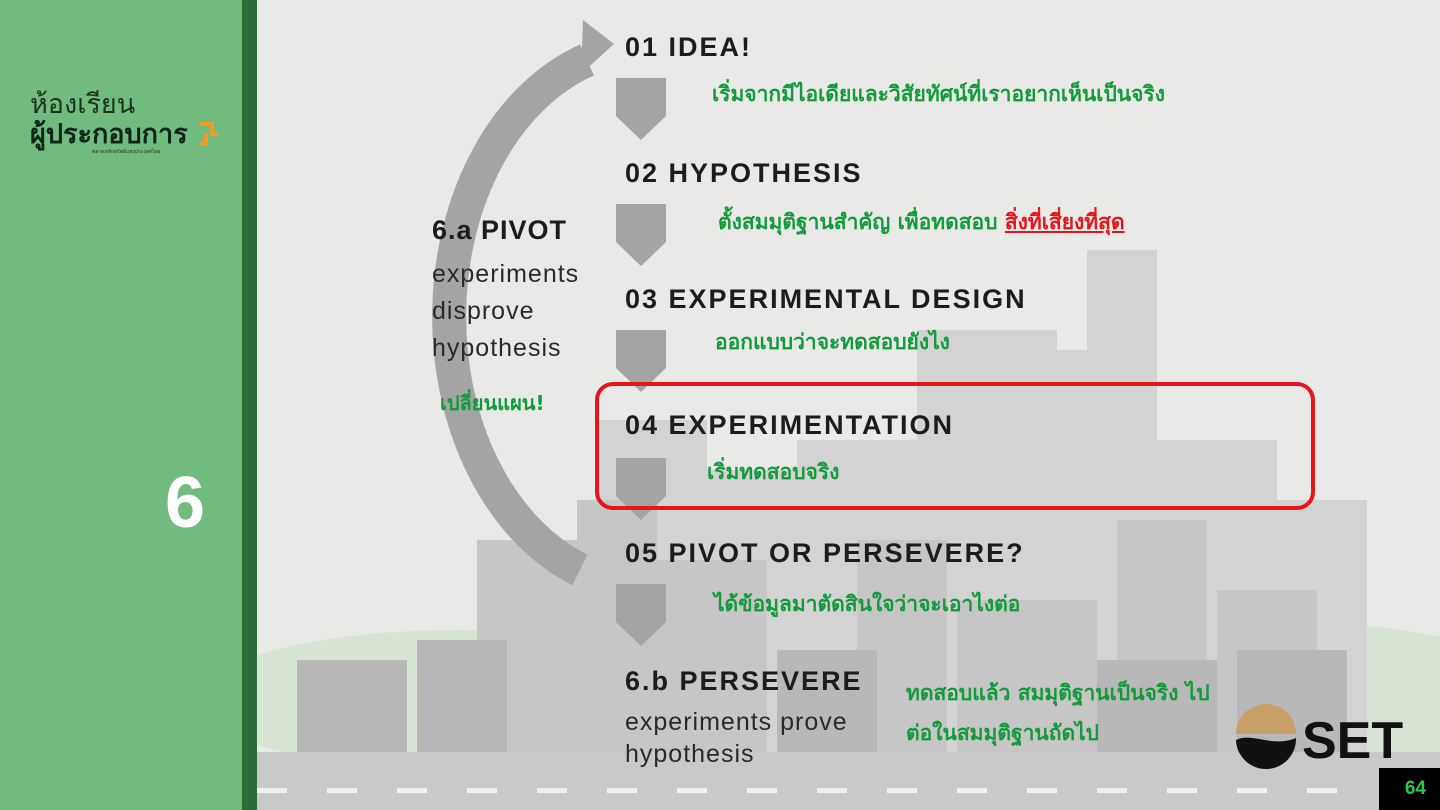  I want to click on set-logo-text: SET, so click(1352, 741).